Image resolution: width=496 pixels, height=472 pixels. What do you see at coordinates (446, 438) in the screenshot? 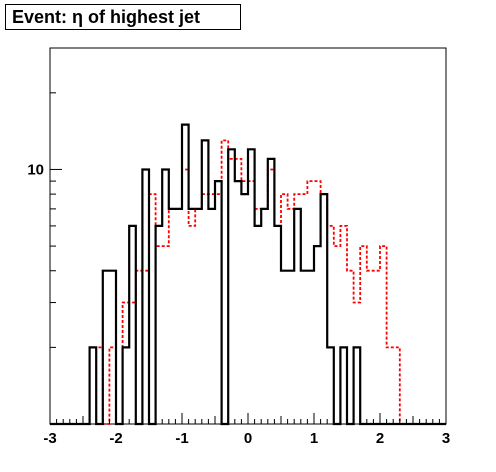
I see `x-tick-label: 3` at bounding box center [446, 438].